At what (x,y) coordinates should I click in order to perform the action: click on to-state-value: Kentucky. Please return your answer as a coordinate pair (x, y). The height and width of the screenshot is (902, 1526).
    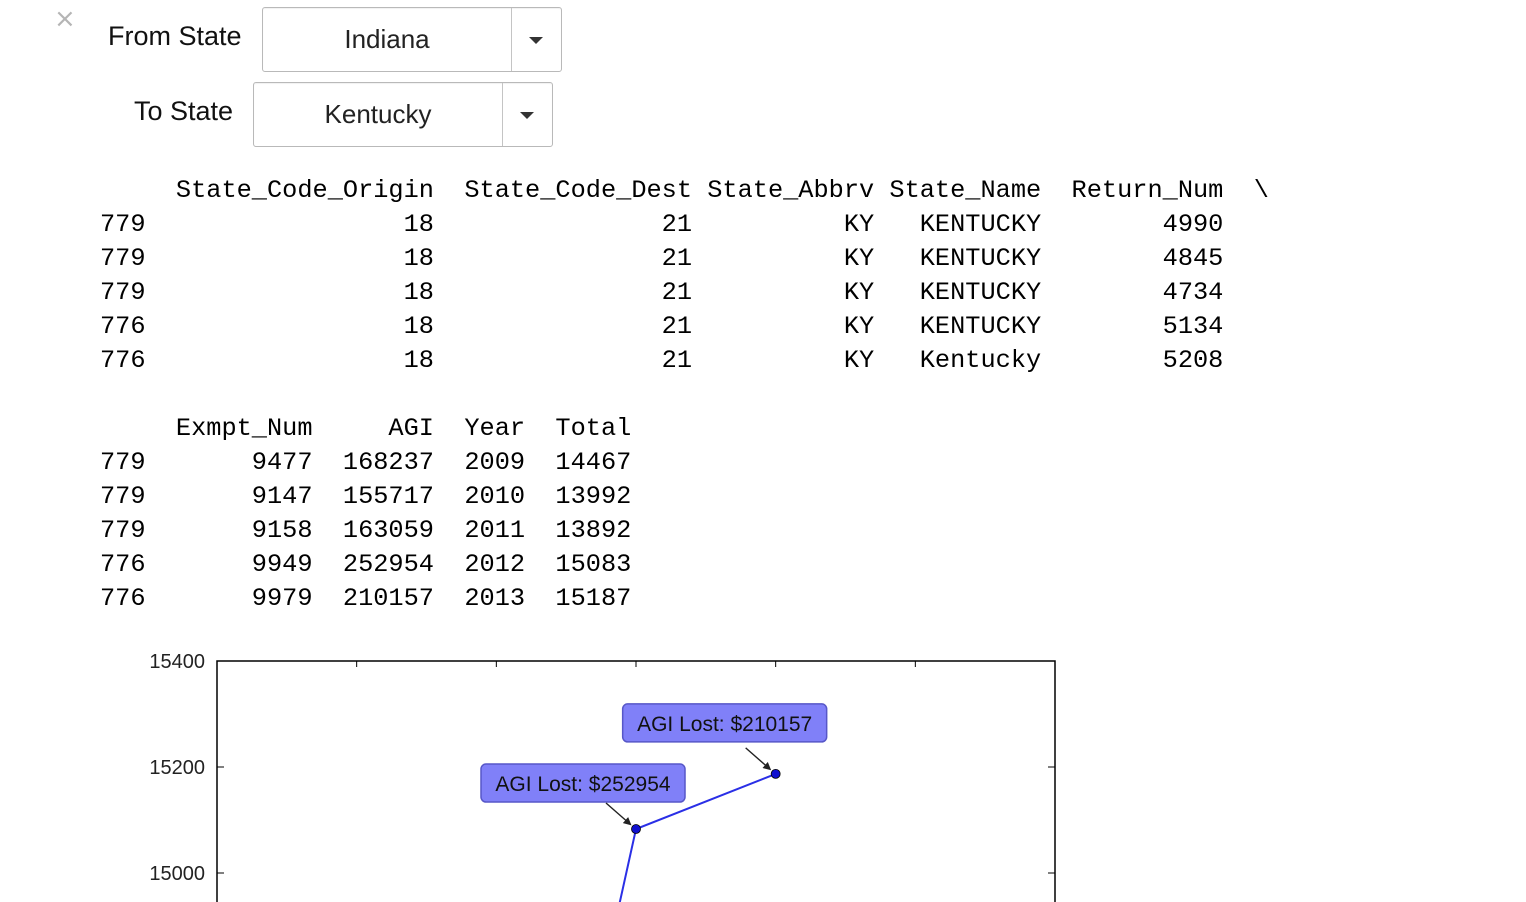
    Looking at the image, I should click on (378, 114).